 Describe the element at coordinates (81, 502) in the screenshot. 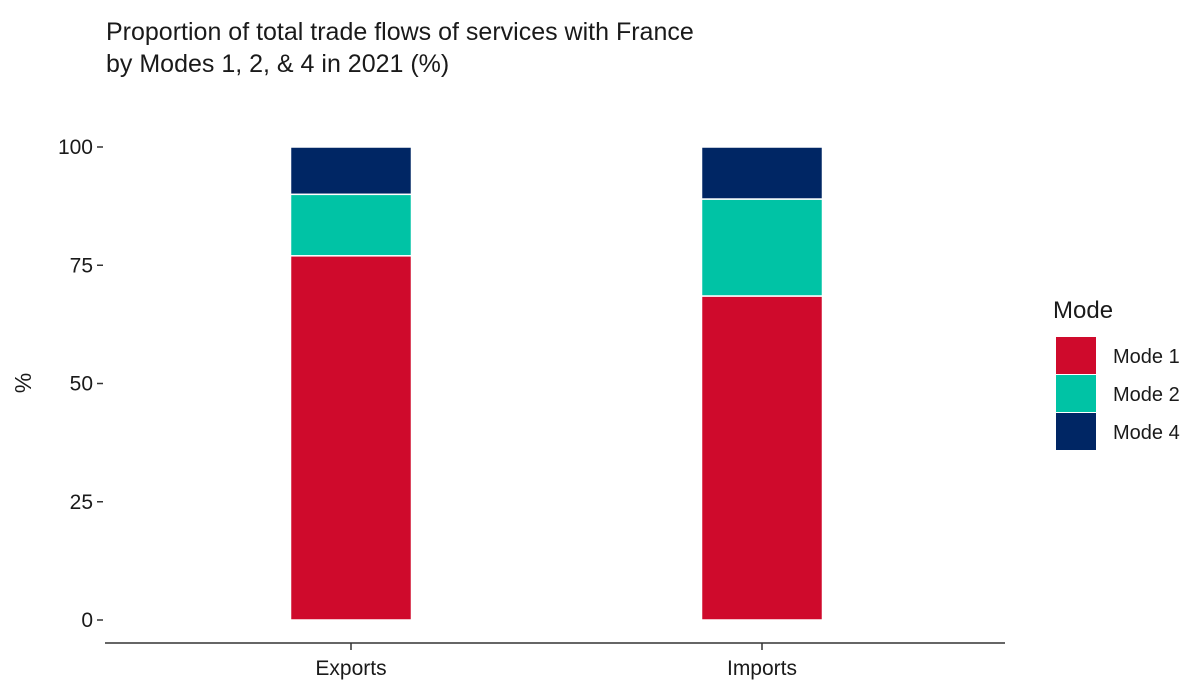

I see `y-tick-label: 25` at that location.